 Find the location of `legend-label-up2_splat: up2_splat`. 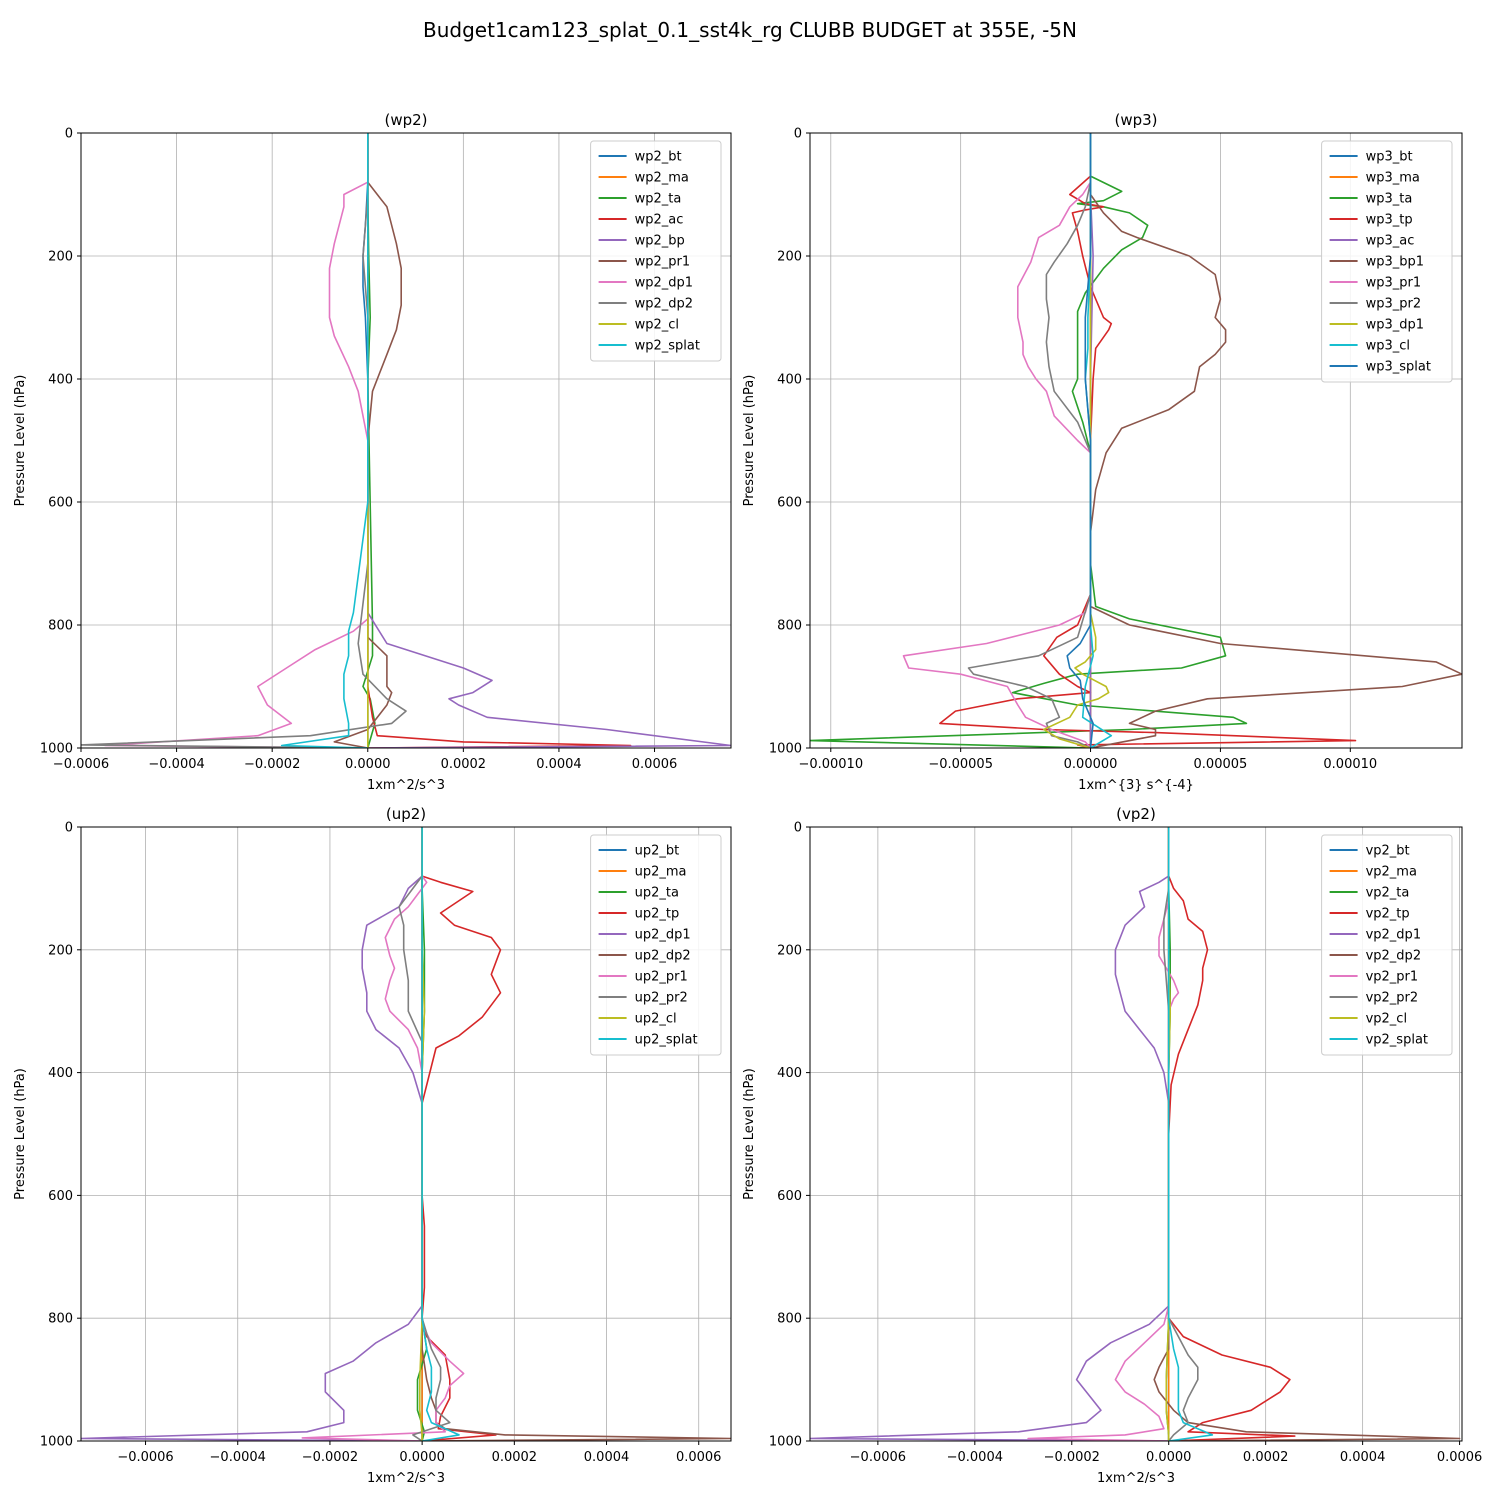

legend-label-up2_splat: up2_splat is located at coordinates (666, 1040).